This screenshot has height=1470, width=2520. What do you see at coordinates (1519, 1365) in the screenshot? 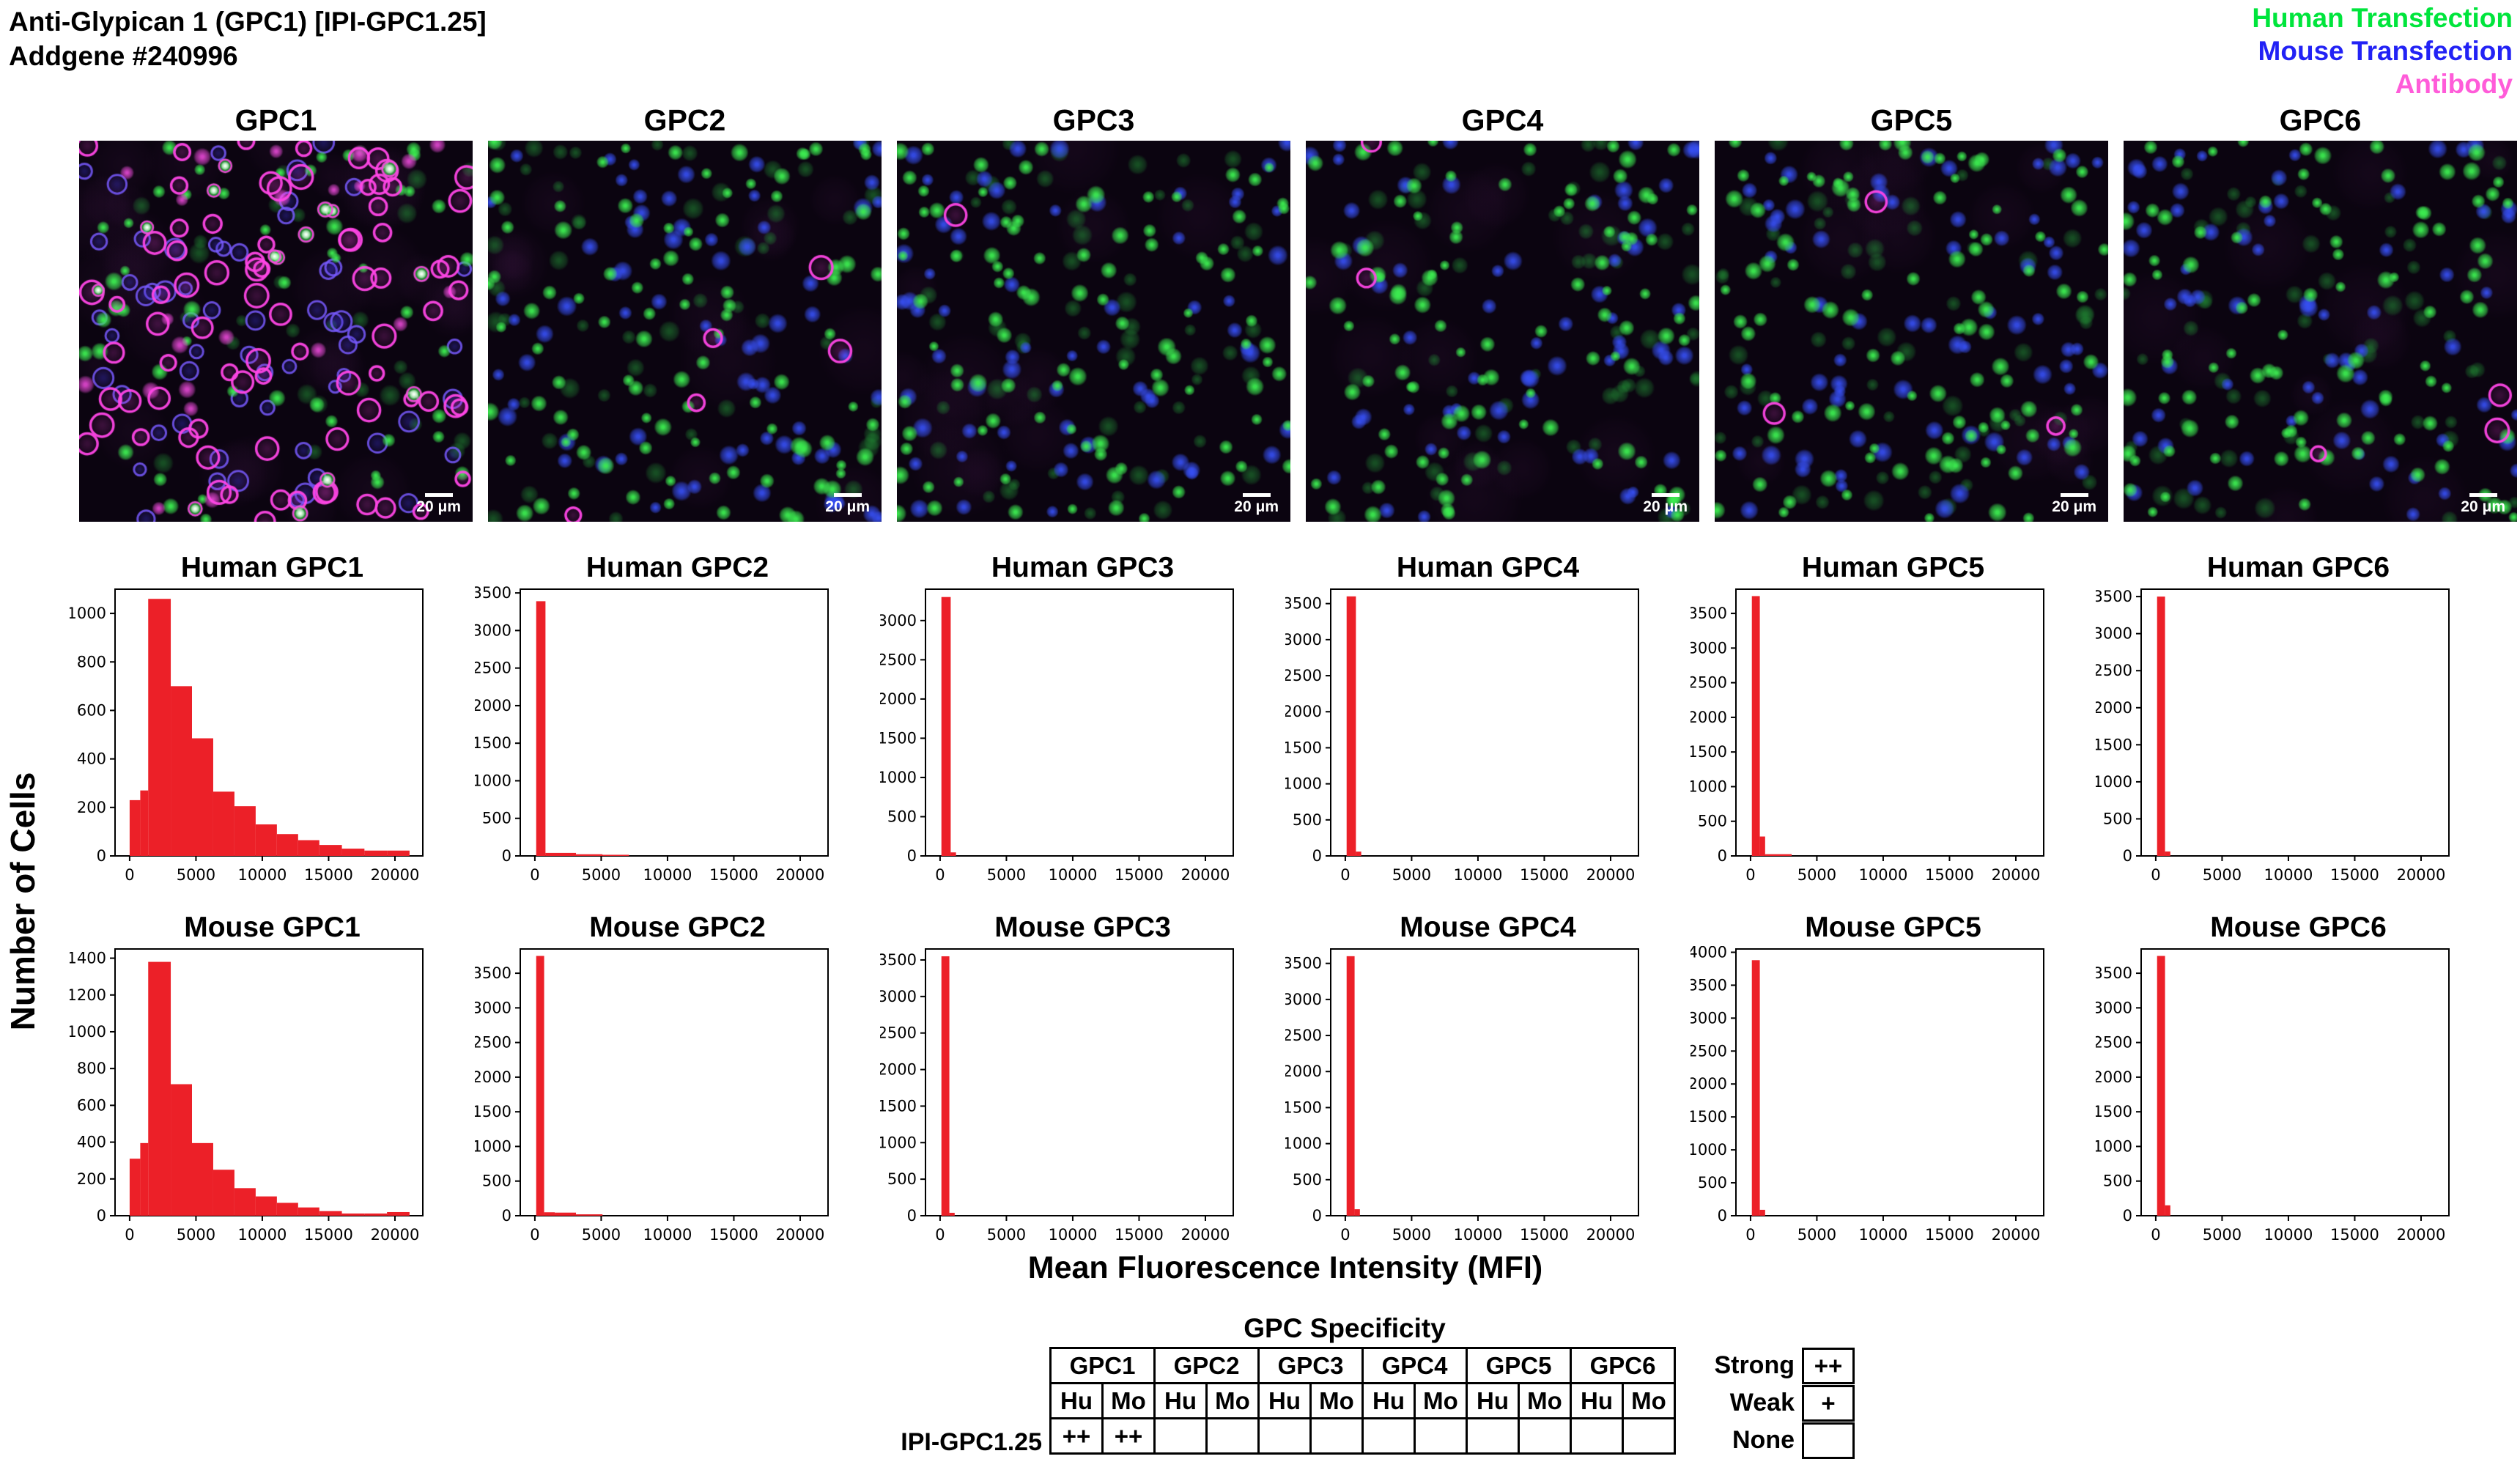
I see `table-header-gpc5: GPC5` at bounding box center [1519, 1365].